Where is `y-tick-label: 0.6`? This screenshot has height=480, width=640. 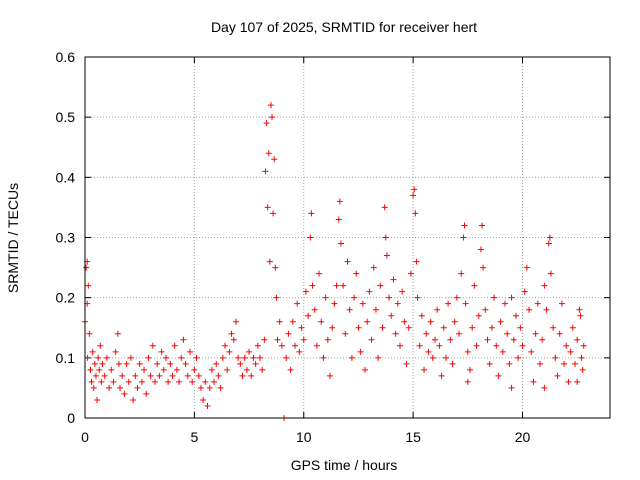
y-tick-label: 0.6 is located at coordinates (66, 57).